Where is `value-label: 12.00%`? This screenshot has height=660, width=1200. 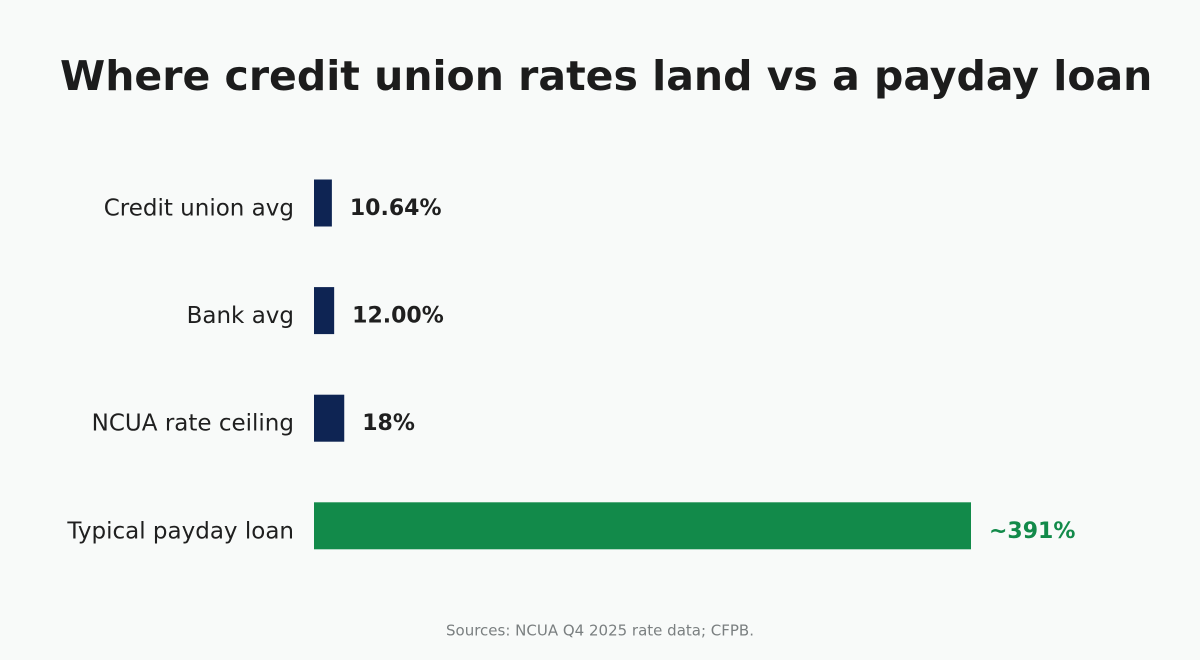 value-label: 12.00% is located at coordinates (398, 316).